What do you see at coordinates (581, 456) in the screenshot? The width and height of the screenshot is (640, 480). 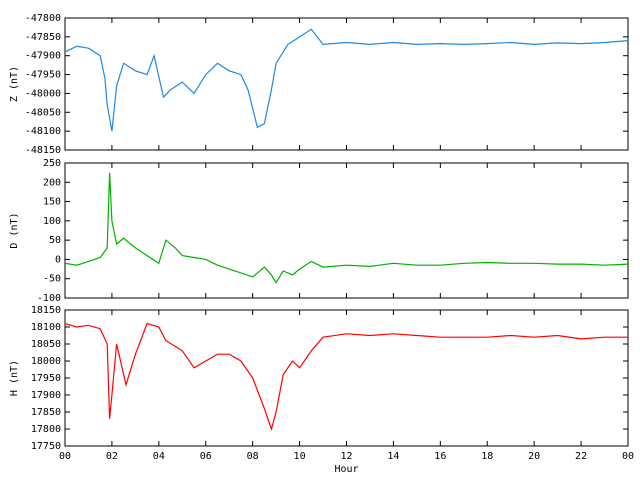 I see `x-tick-label: 22` at bounding box center [581, 456].